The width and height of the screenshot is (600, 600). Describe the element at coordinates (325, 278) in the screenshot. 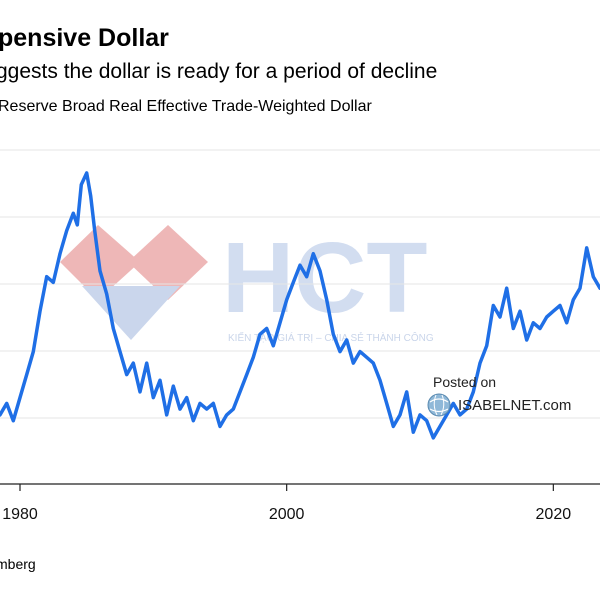

I see `watermark-logo-text: HCT` at that location.